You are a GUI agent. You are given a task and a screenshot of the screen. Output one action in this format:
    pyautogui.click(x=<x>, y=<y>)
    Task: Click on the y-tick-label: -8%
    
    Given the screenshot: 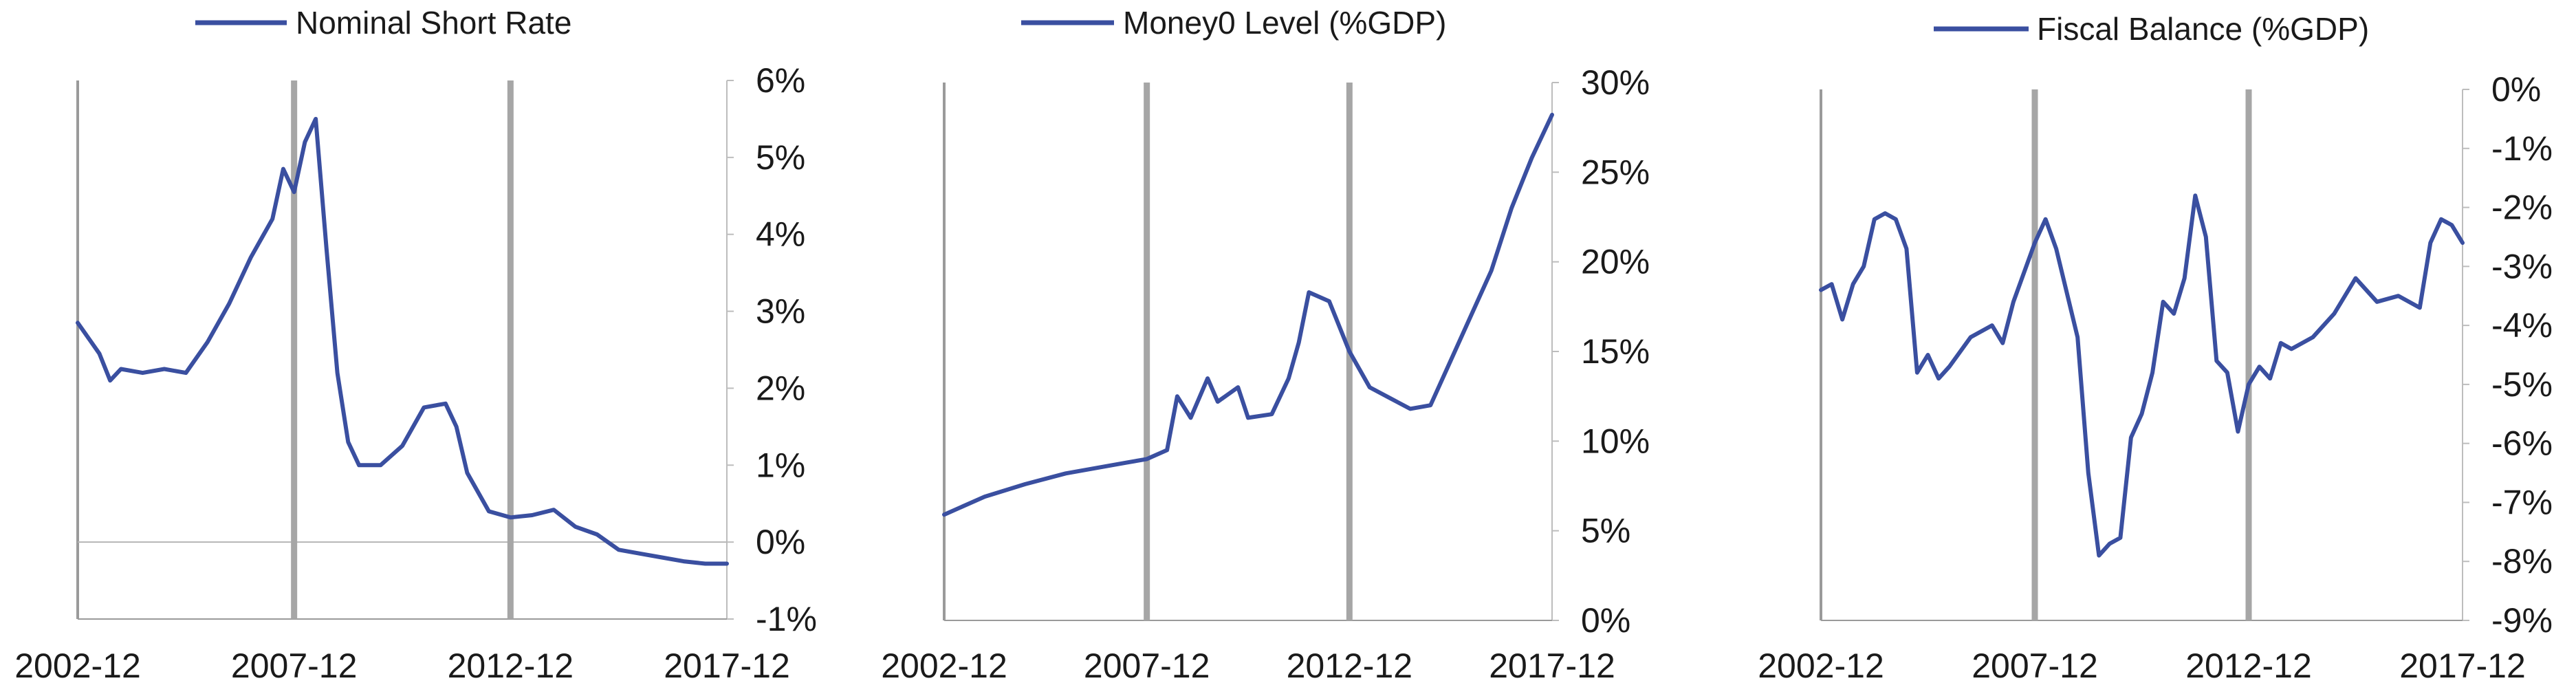 What is the action you would take?
    pyautogui.click(x=2522, y=562)
    